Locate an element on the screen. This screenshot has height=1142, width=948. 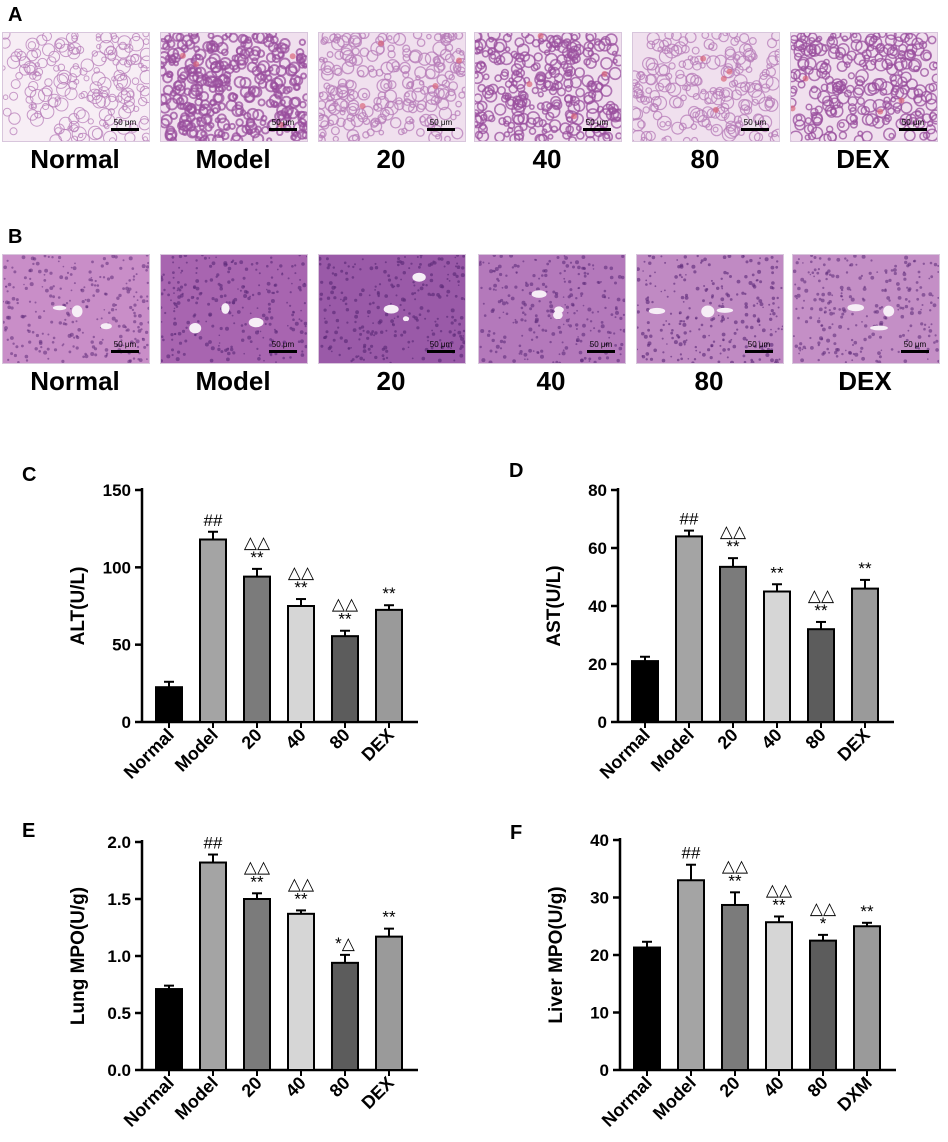
y-axis-label: ALT(U/L) is located at coordinates (78, 606).